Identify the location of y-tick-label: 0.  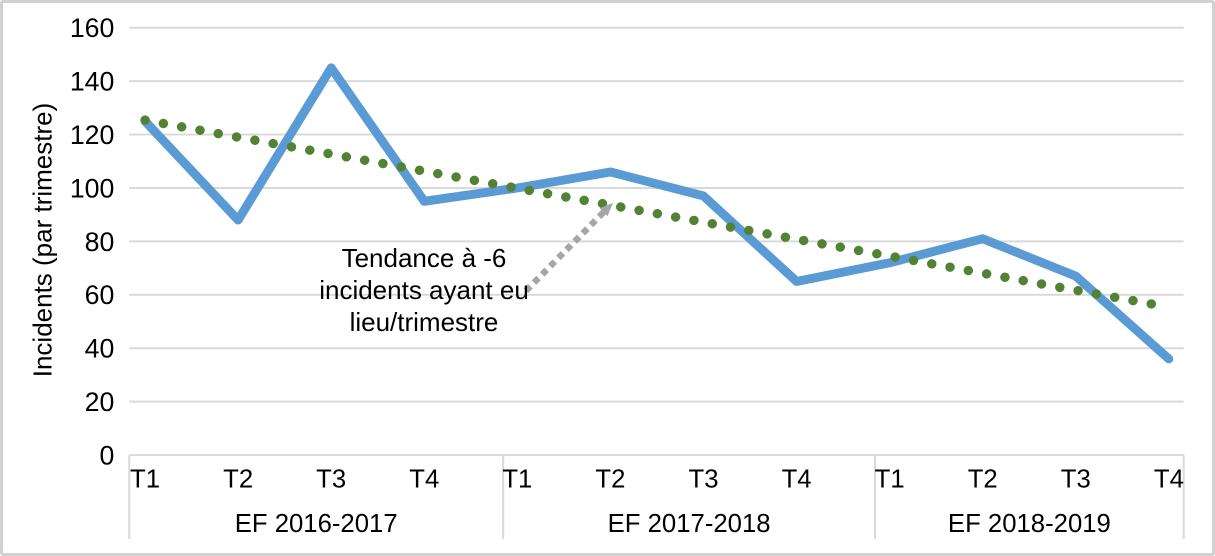
(107, 455).